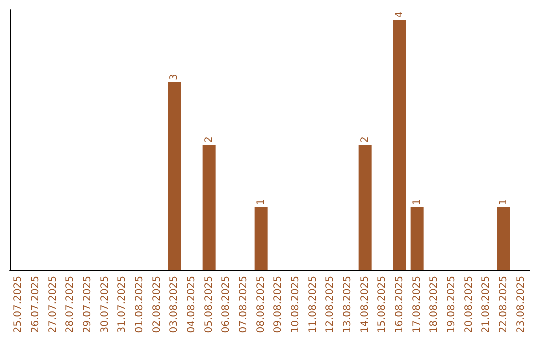 This screenshot has height=340, width=540. Describe the element at coordinates (504, 305) in the screenshot. I see `x-tick-label: 22.08.2025` at that location.